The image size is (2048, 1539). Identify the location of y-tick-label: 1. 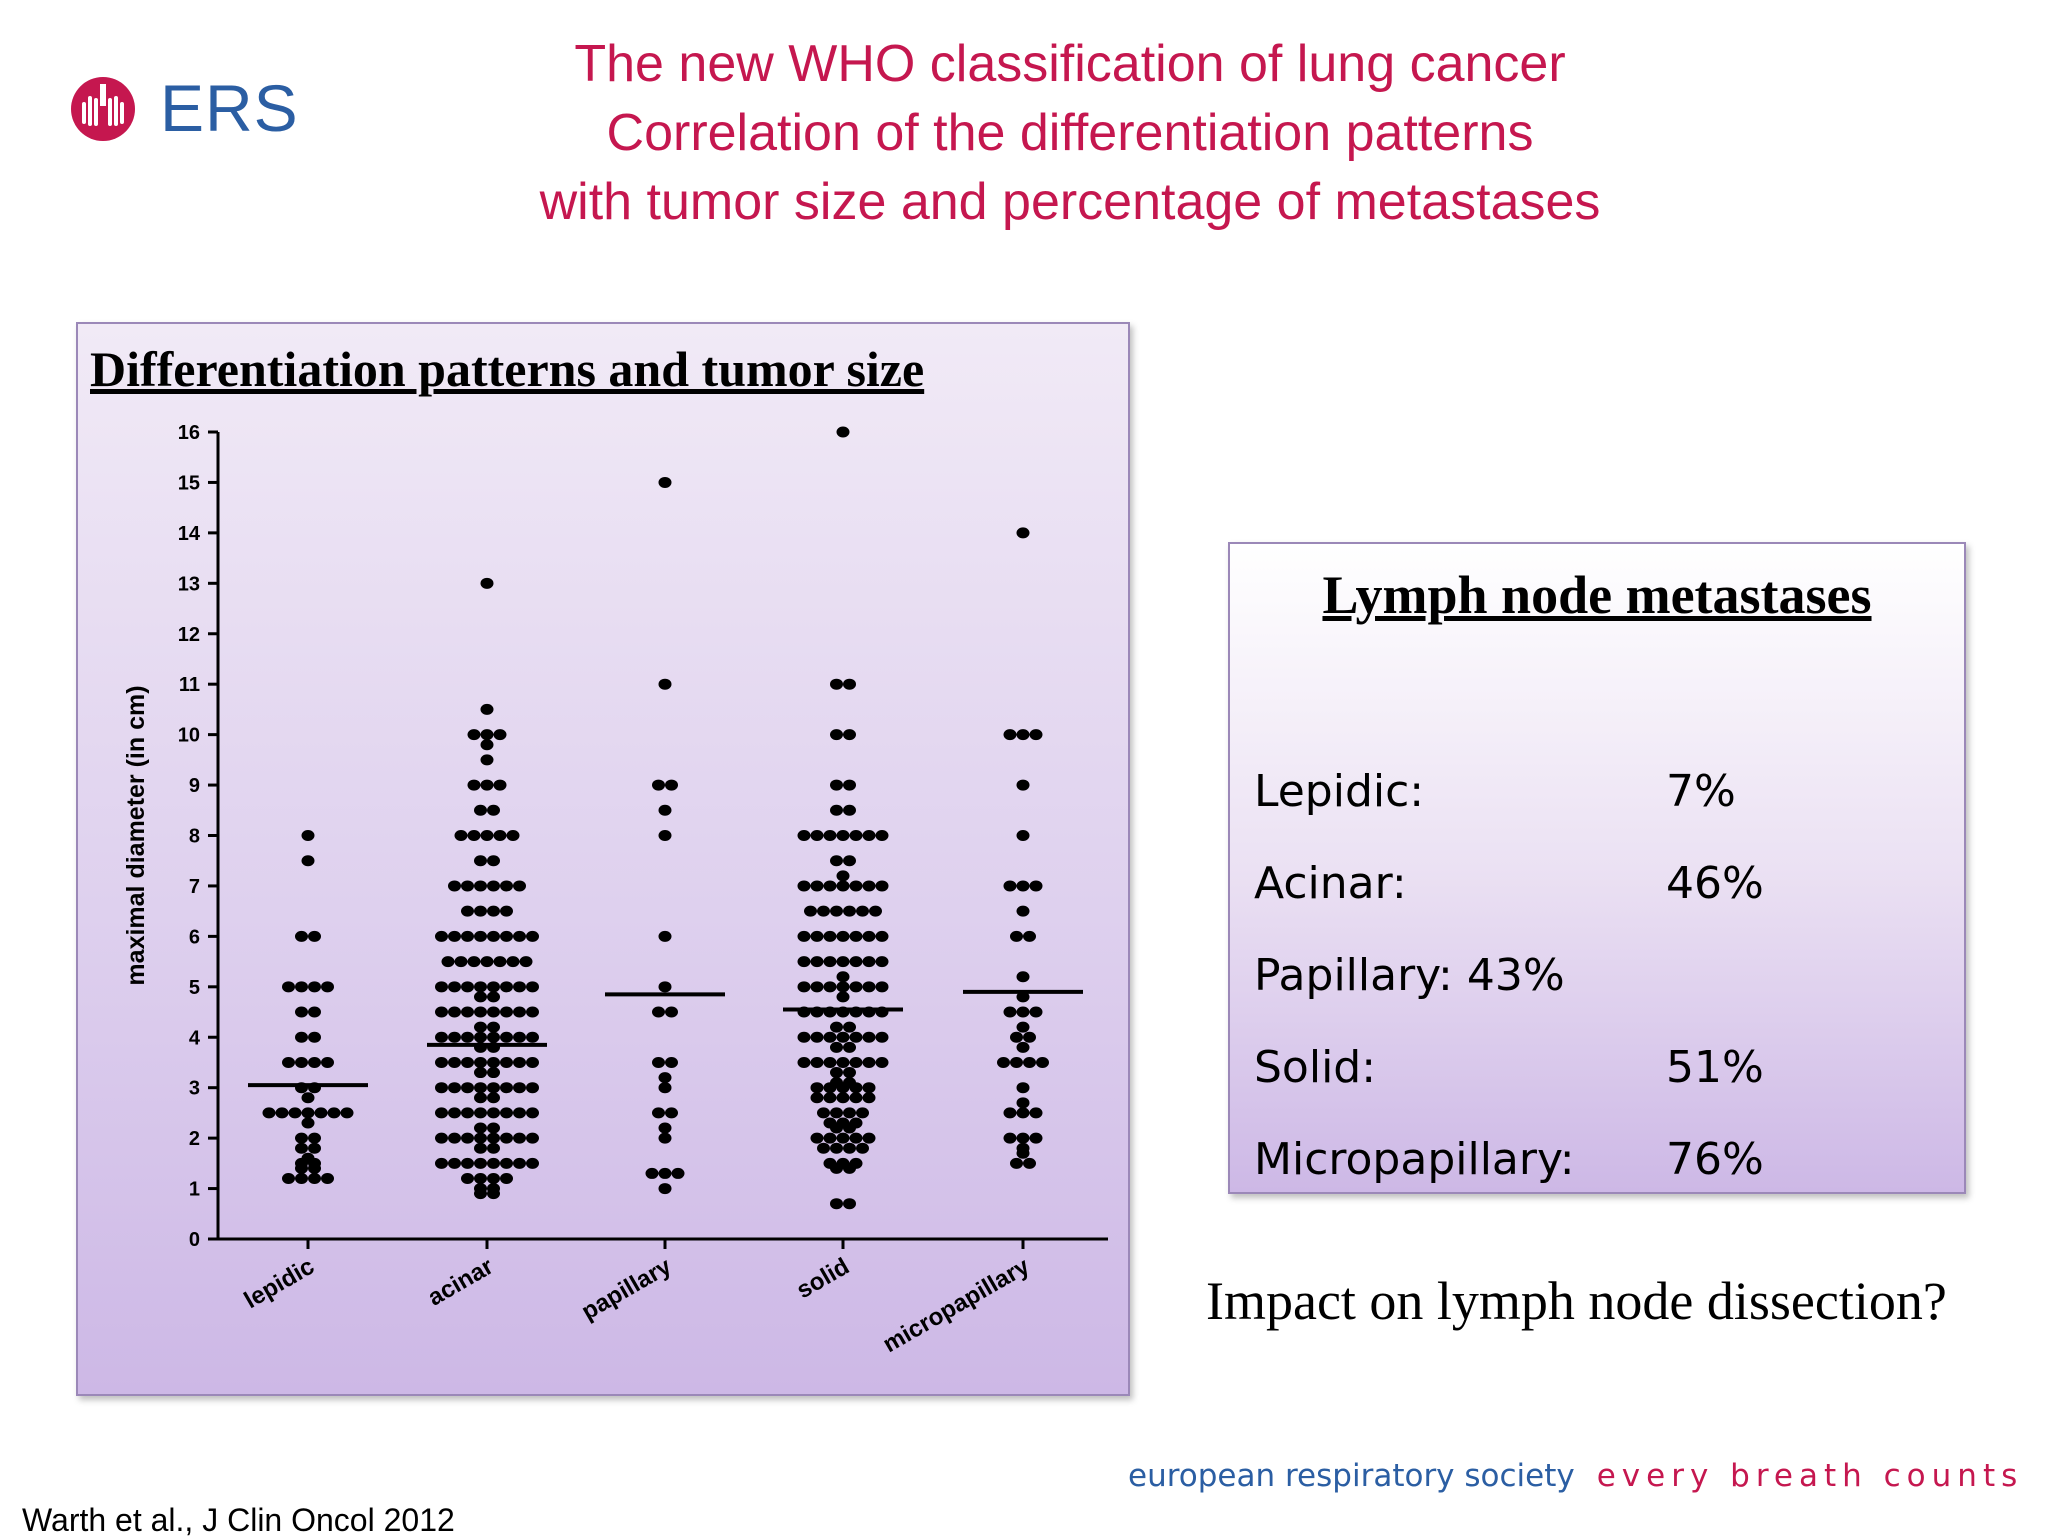
(194, 1190).